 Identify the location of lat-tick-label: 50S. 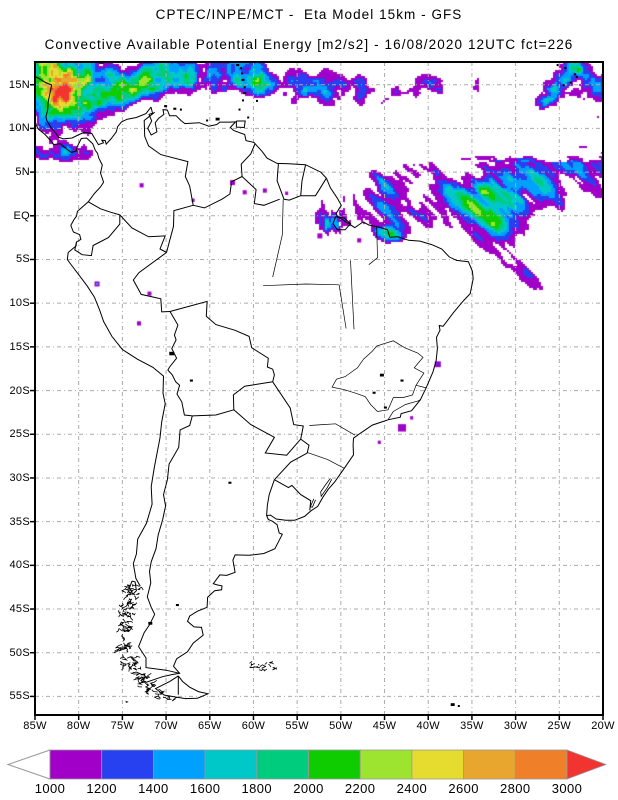
(19, 652).